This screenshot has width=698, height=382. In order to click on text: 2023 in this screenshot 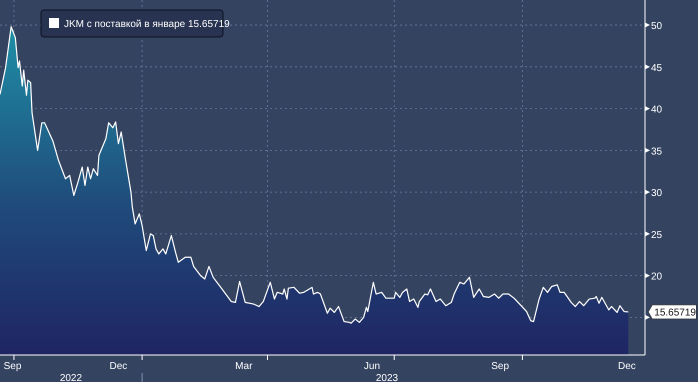, I will do `click(387, 377)`.